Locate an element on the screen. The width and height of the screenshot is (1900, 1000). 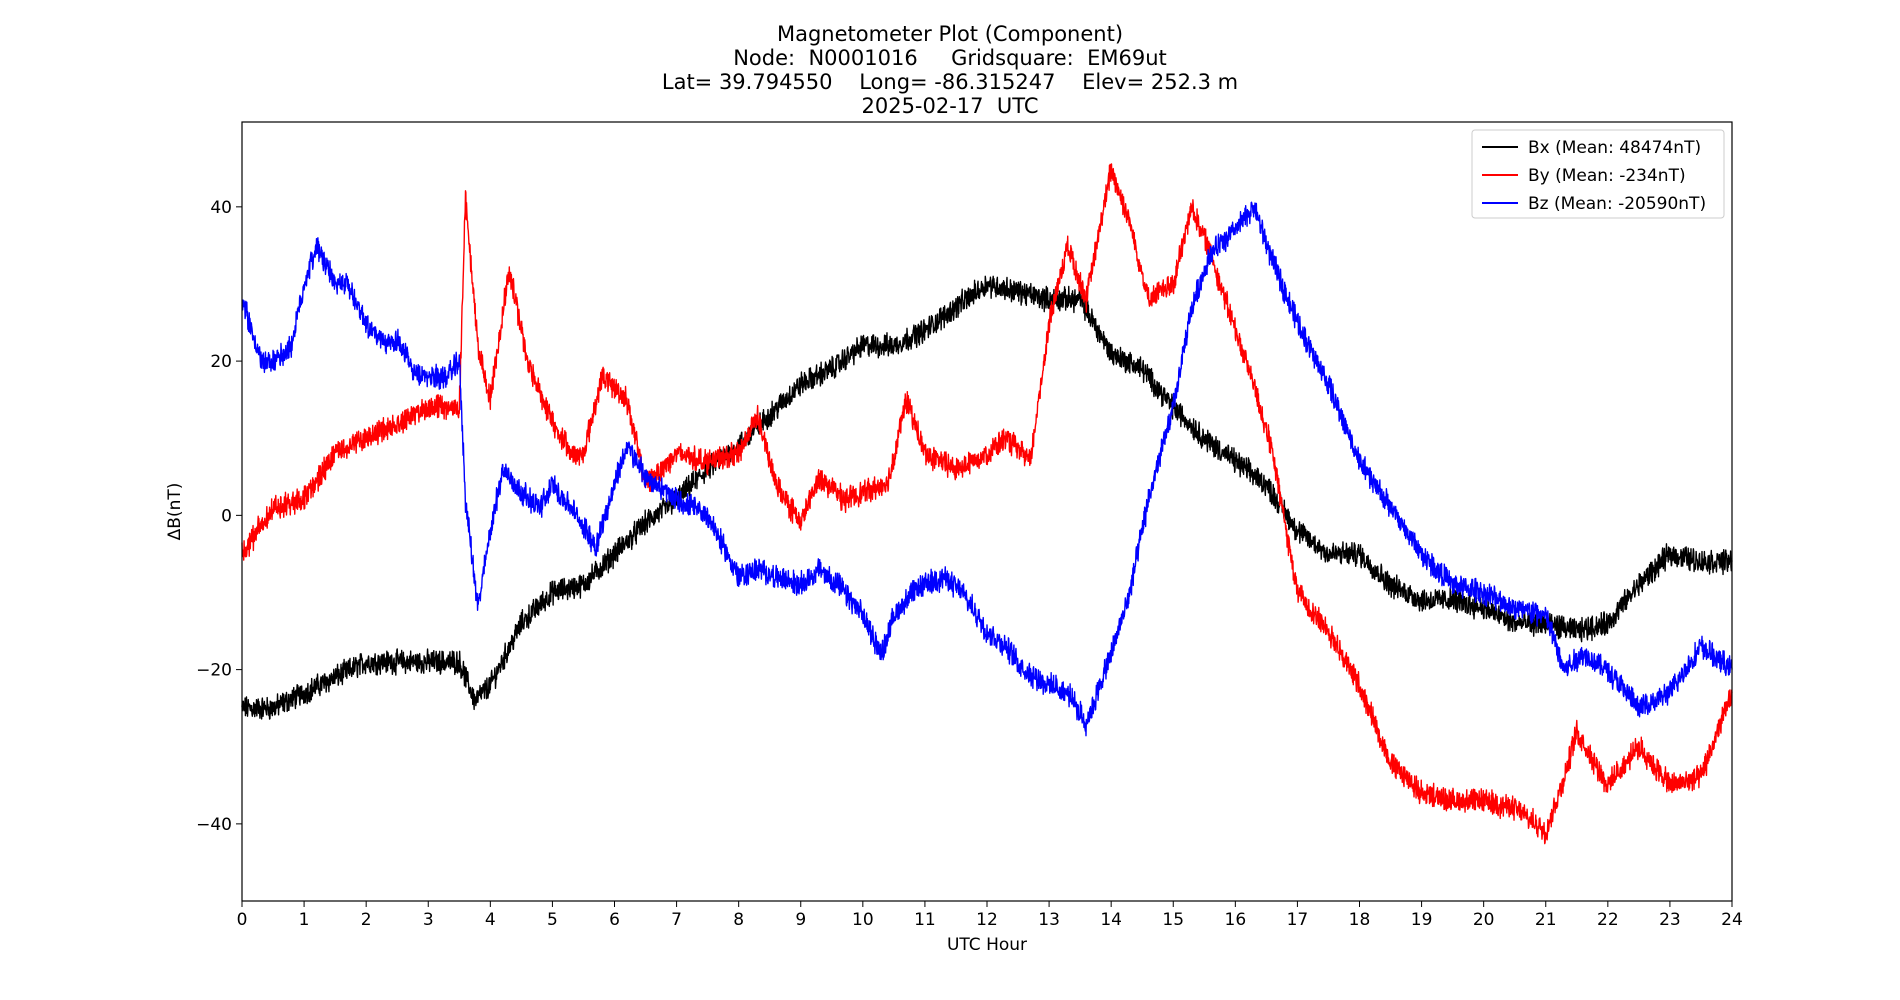
x-tick-label: 8 is located at coordinates (738, 920).